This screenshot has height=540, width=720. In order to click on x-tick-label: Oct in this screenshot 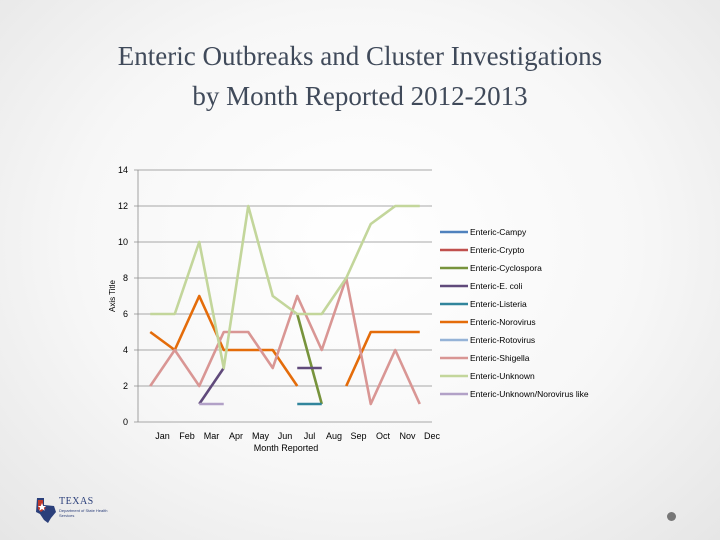, I will do `click(383, 436)`.